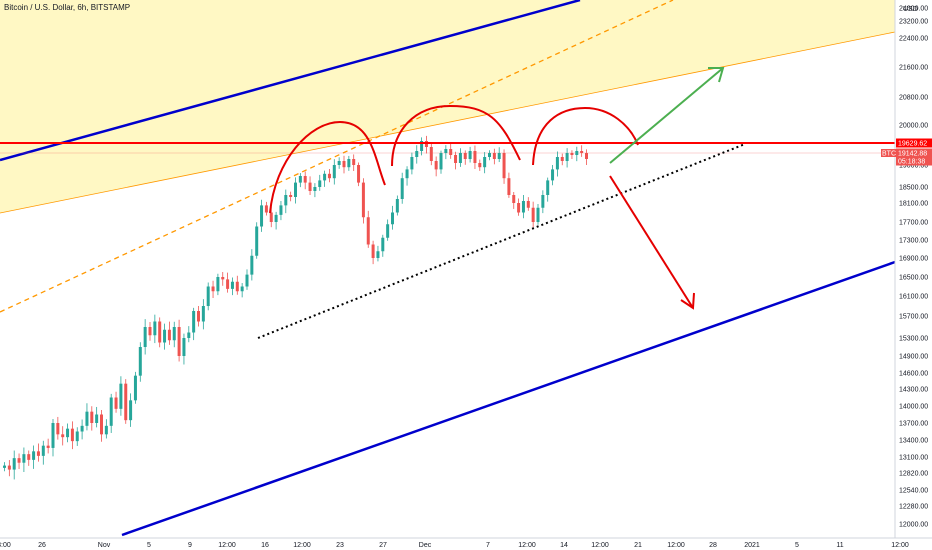 The image size is (932, 550). What do you see at coordinates (265, 545) in the screenshot?
I see `x-tick-label: 16` at bounding box center [265, 545].